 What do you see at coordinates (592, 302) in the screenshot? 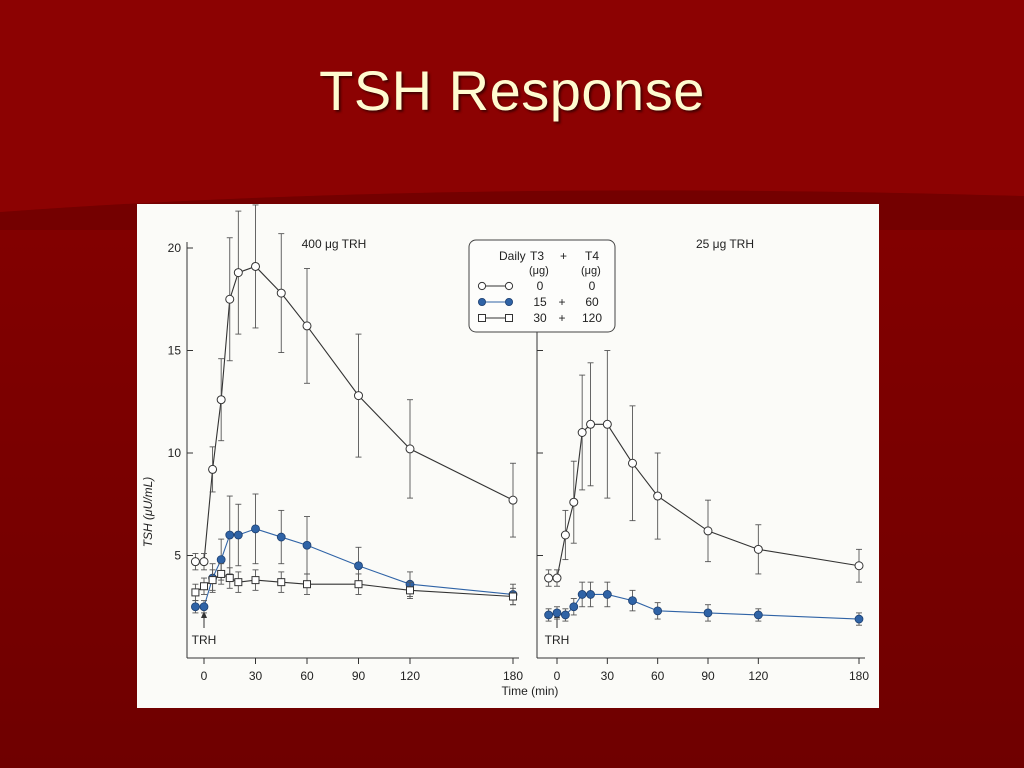
I see `legend-t4-value: 60` at bounding box center [592, 302].